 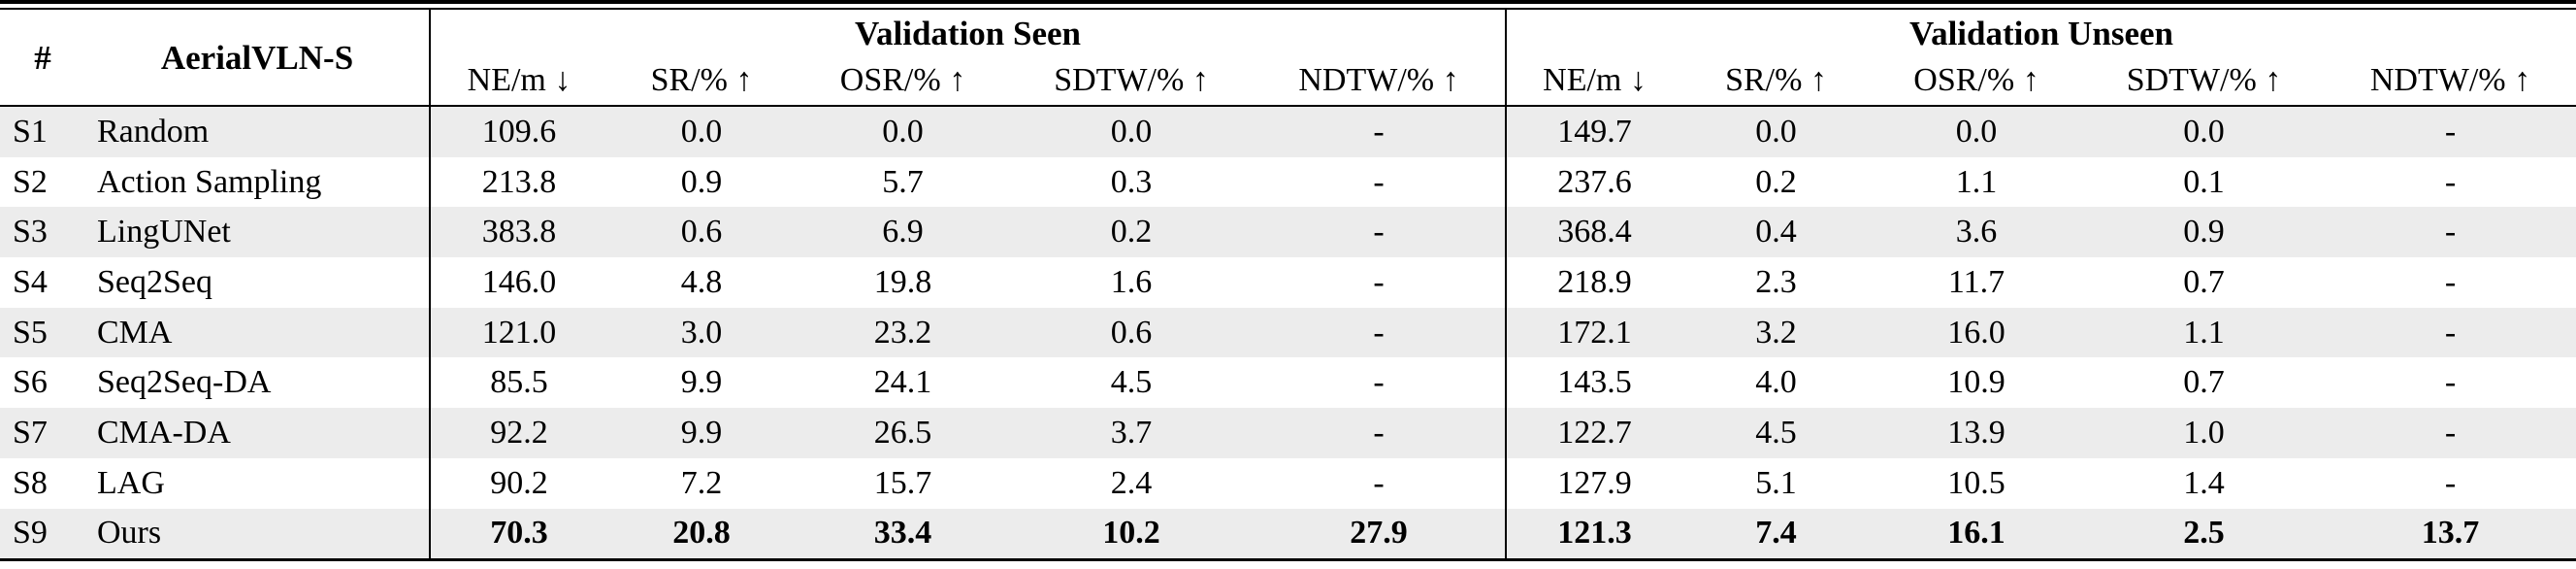 I want to click on metric-value: 109.6, so click(x=518, y=131).